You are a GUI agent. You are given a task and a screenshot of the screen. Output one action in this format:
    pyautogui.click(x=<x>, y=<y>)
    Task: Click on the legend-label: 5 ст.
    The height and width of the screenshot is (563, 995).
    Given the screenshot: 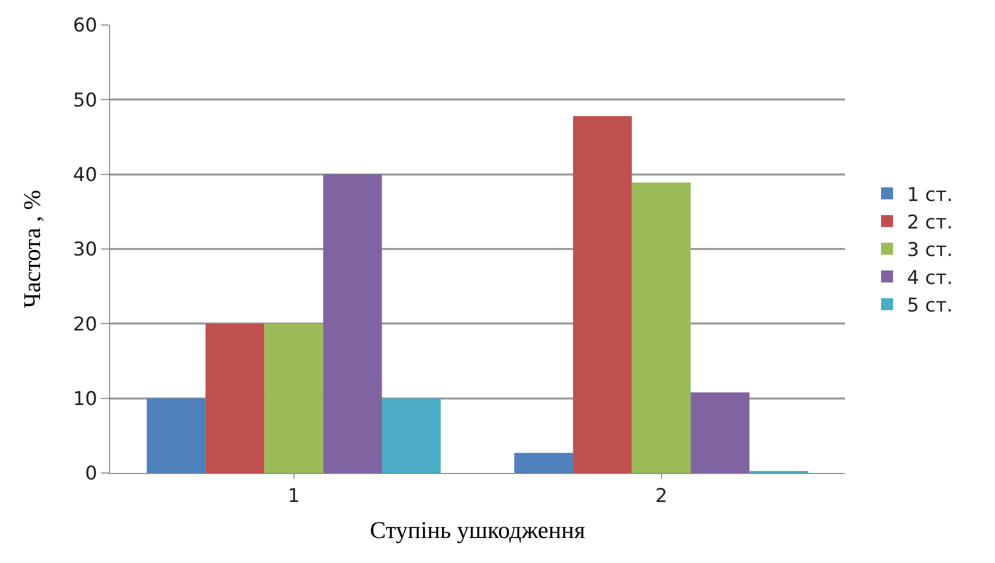 What is the action you would take?
    pyautogui.click(x=930, y=305)
    